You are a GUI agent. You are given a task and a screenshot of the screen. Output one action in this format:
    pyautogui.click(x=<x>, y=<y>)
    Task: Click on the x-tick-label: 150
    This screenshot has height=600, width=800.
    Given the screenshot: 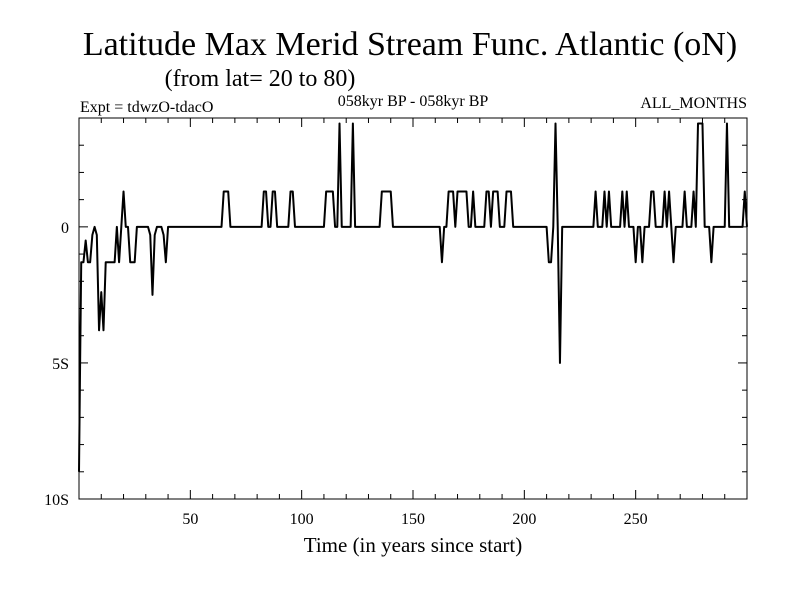 What is the action you would take?
    pyautogui.click(x=413, y=519)
    